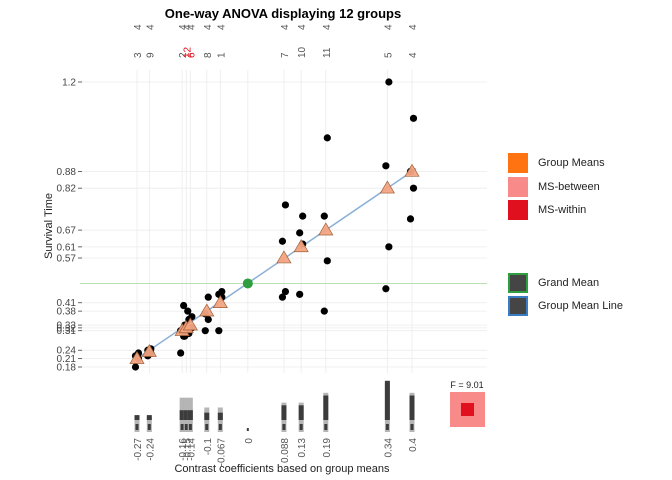 Image resolution: width=672 pixels, height=480 pixels. Describe the element at coordinates (327, 52) in the screenshot. I see `group-label: 11` at that location.